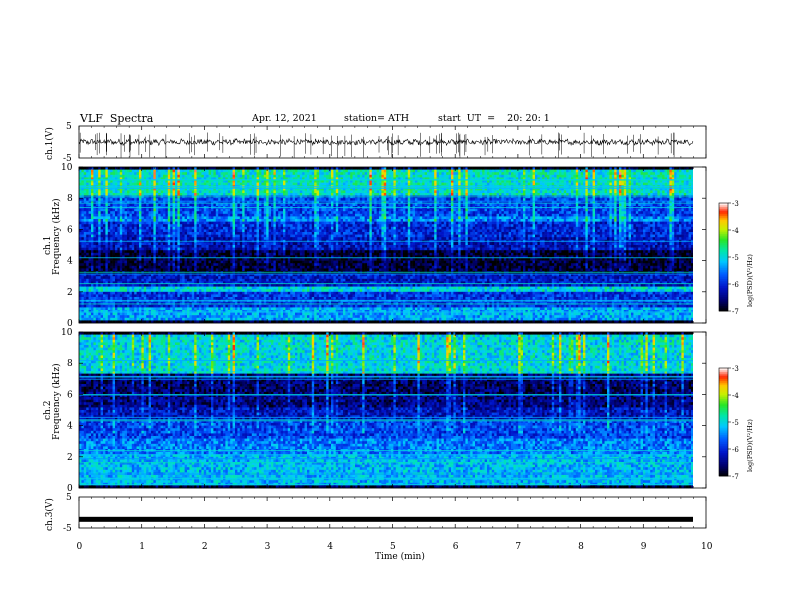  Describe the element at coordinates (376, 118) in the screenshot. I see `header-station: station= ATH` at that location.